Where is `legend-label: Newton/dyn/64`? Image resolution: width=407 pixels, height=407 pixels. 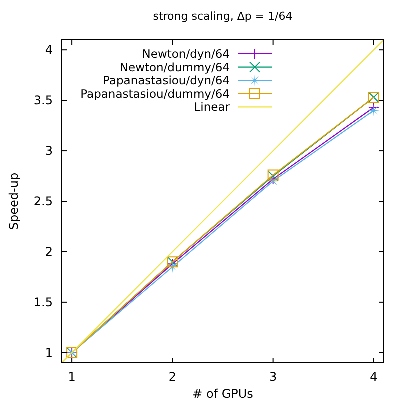 legend-label: Newton/dyn/64 is located at coordinates (186, 54).